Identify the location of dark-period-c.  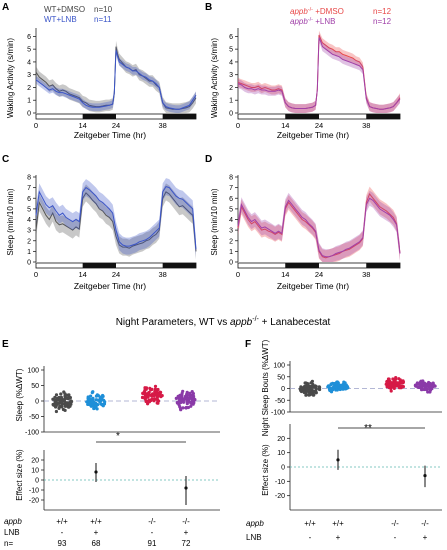
(99, 265).